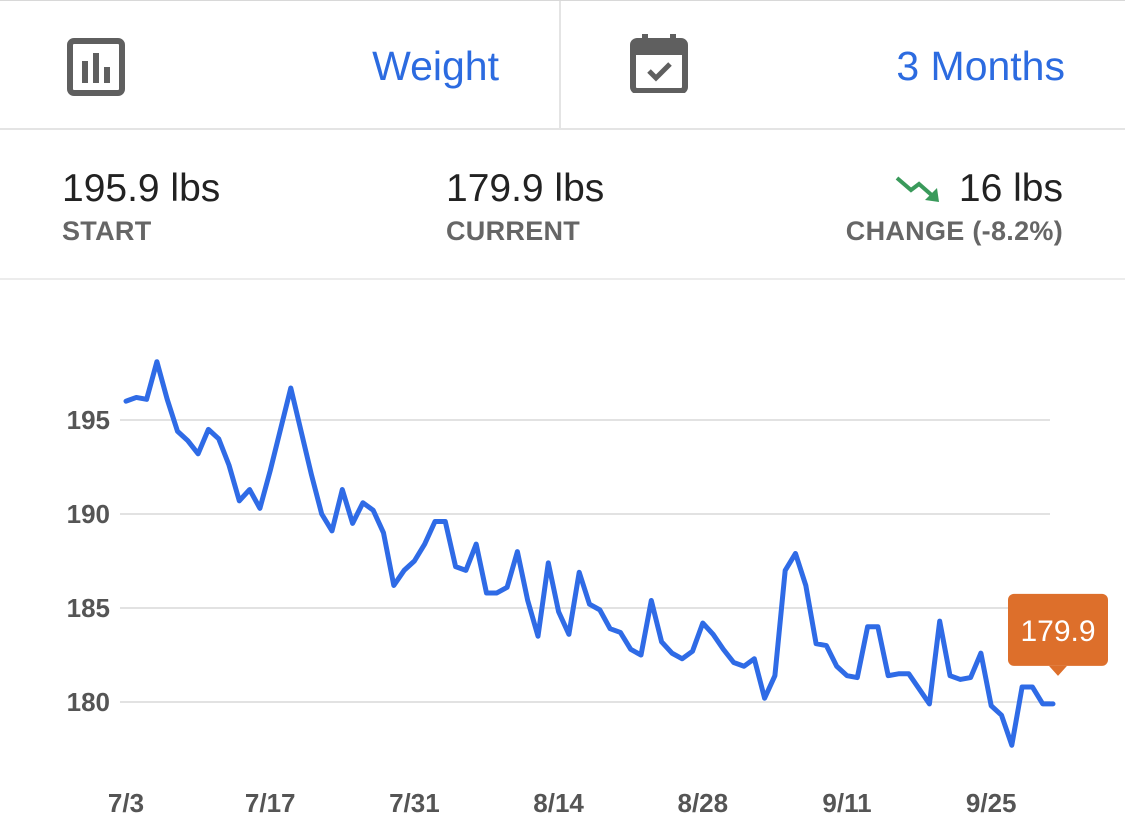 The height and width of the screenshot is (820, 1125). I want to click on x-tick-label: 8/14, so click(558, 803).